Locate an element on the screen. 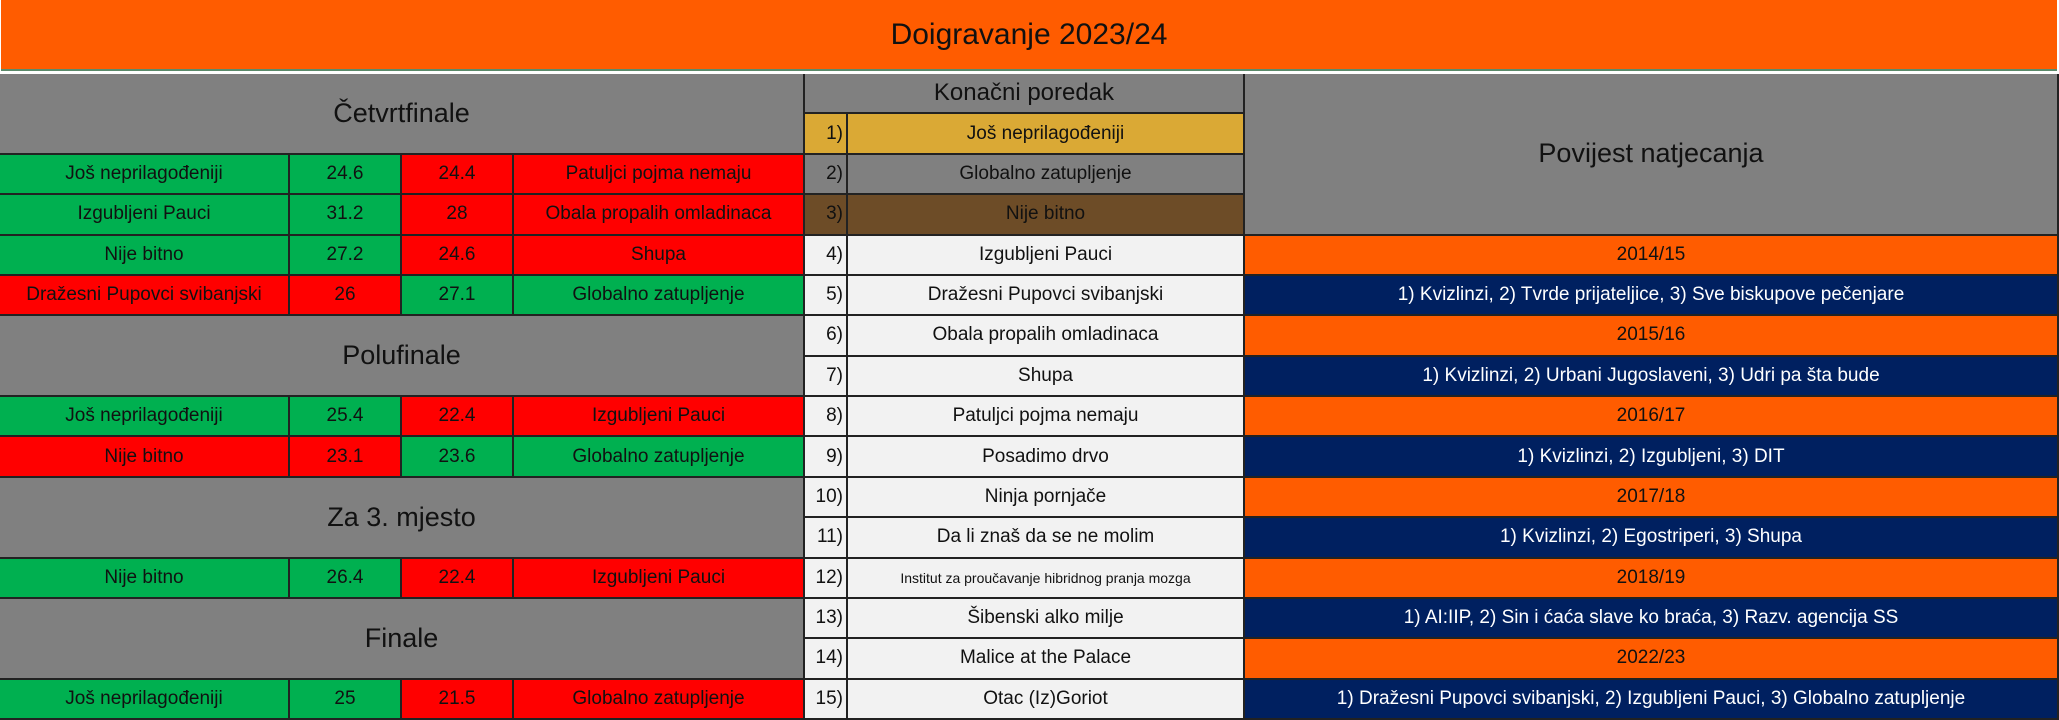  round-header: Polufinale is located at coordinates (402, 356).